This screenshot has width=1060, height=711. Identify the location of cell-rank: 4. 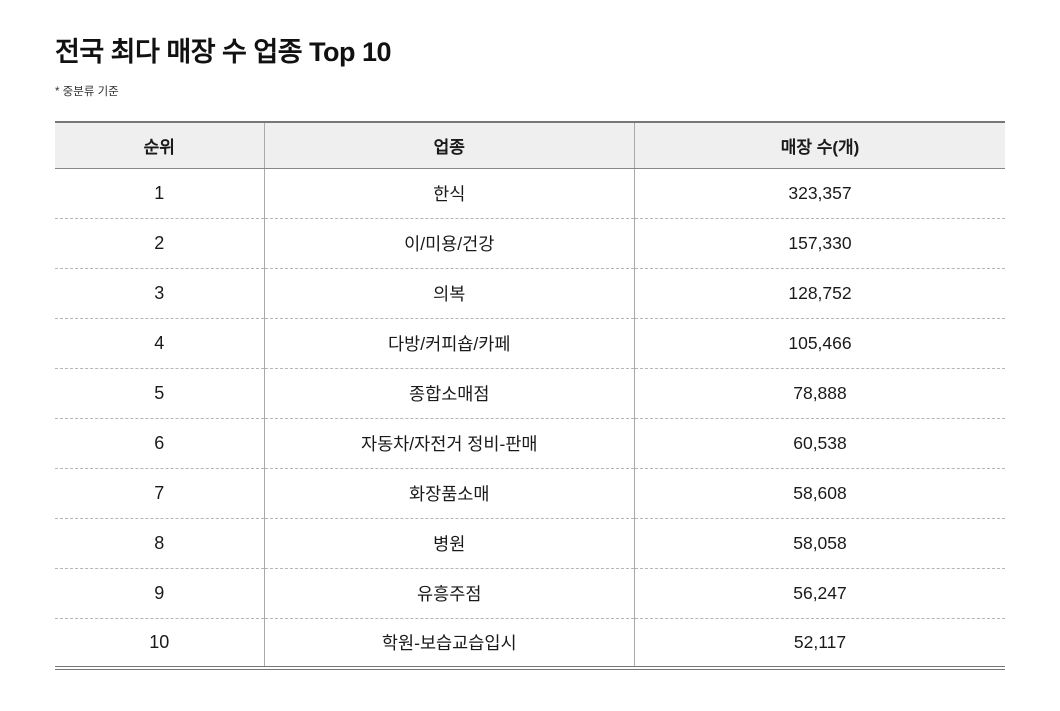
(159, 343).